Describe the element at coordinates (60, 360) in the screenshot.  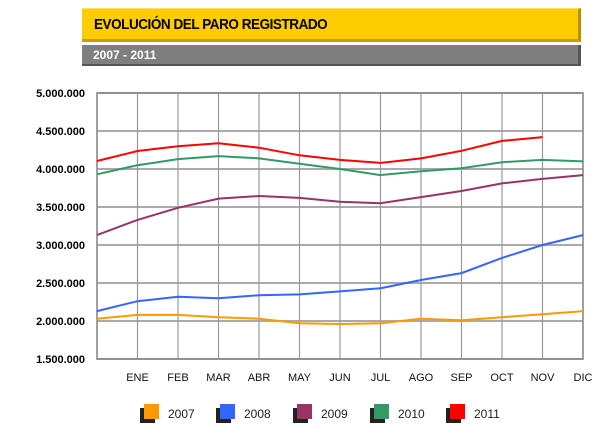
I see `y-tick-label: 1.500.000` at that location.